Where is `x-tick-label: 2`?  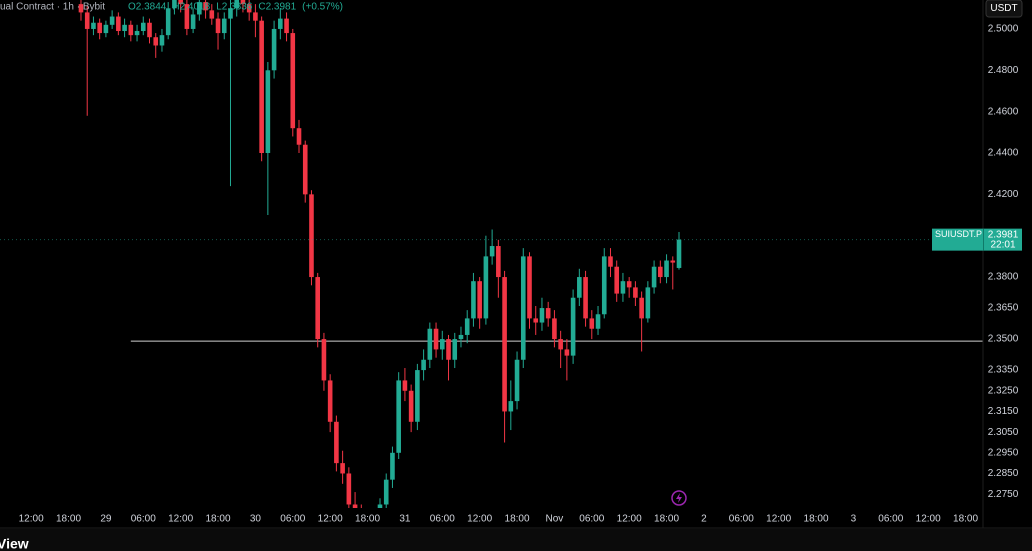 x-tick-label: 2 is located at coordinates (704, 519).